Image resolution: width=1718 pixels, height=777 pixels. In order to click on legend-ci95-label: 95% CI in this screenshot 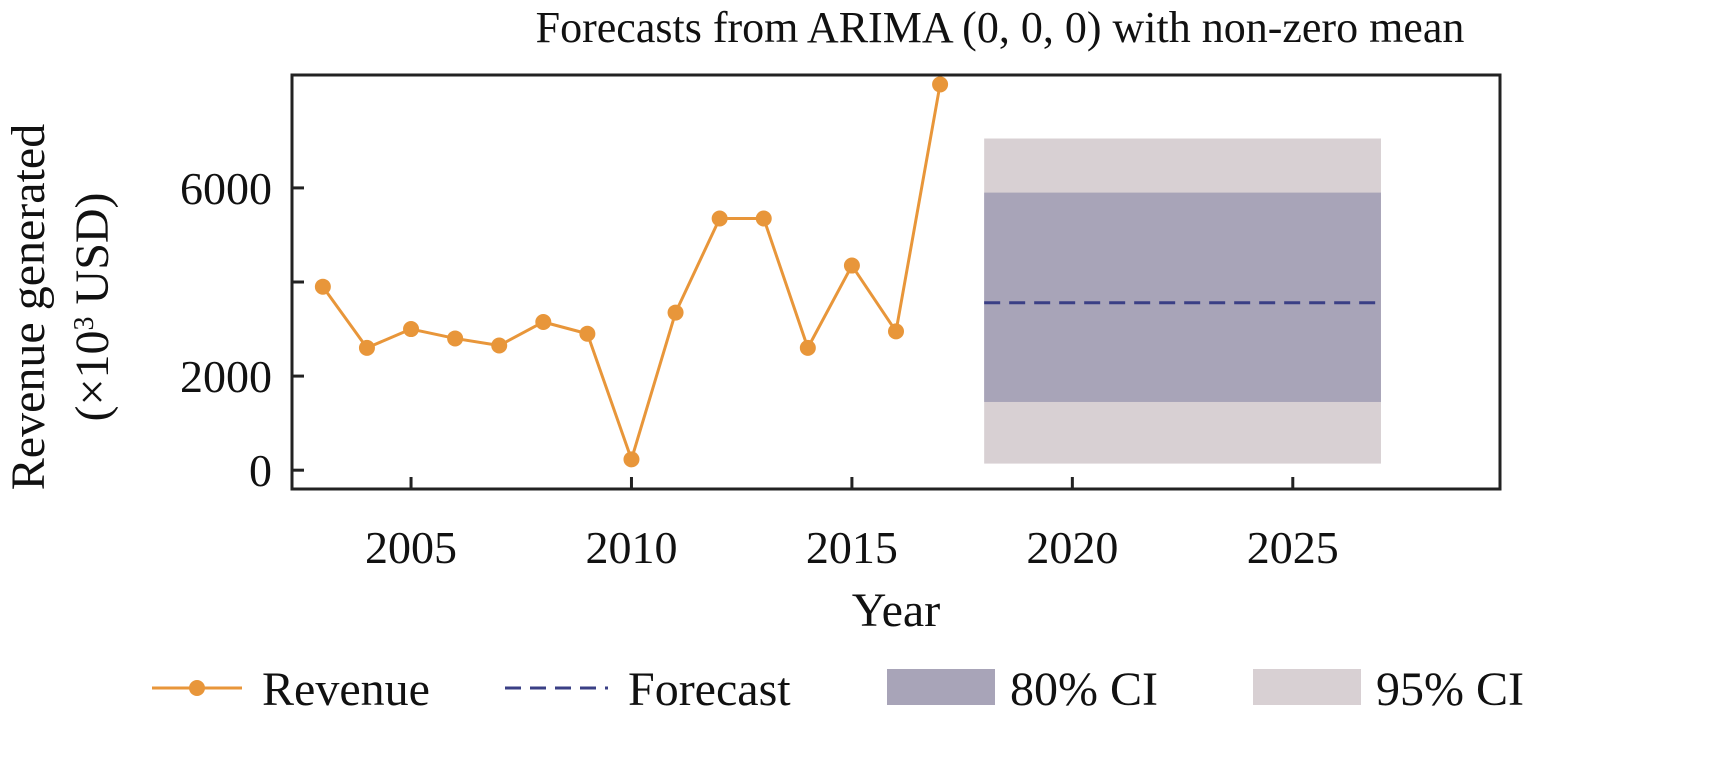, I will do `click(1450, 689)`.